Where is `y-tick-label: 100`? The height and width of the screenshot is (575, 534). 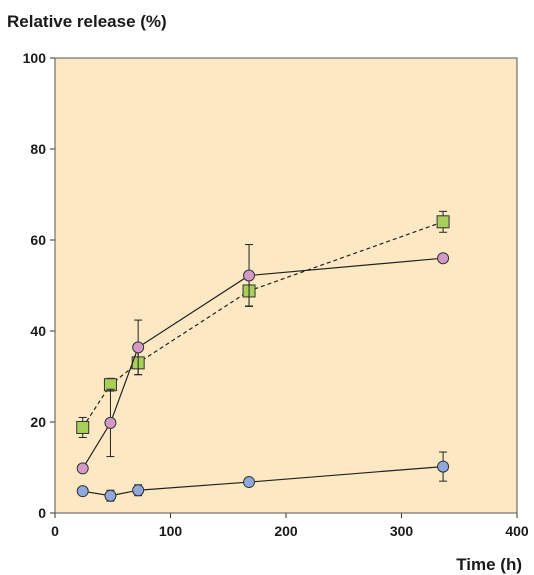 y-tick-label: 100 is located at coordinates (35, 58).